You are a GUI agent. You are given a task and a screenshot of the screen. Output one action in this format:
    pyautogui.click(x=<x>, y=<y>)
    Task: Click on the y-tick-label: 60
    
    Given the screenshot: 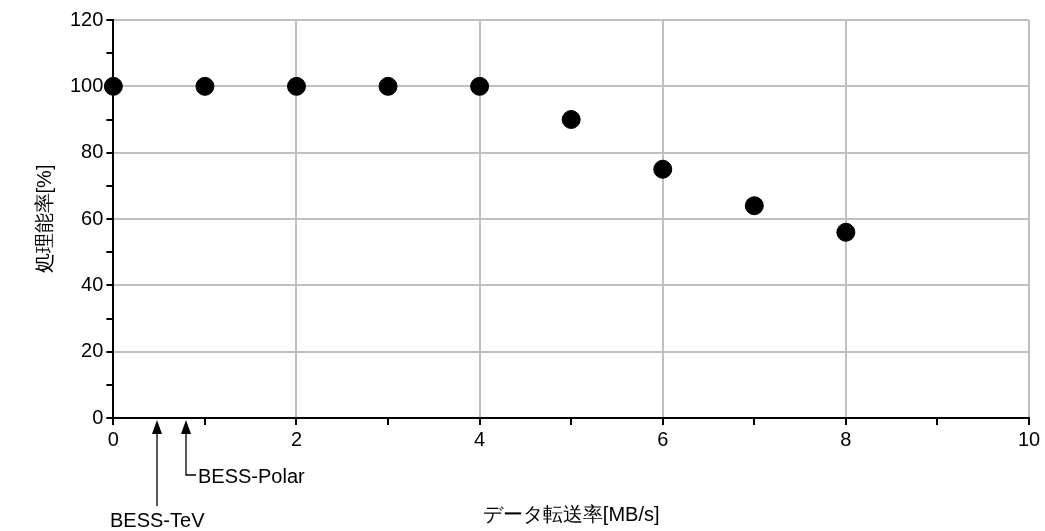 What is the action you would take?
    pyautogui.click(x=92, y=217)
    